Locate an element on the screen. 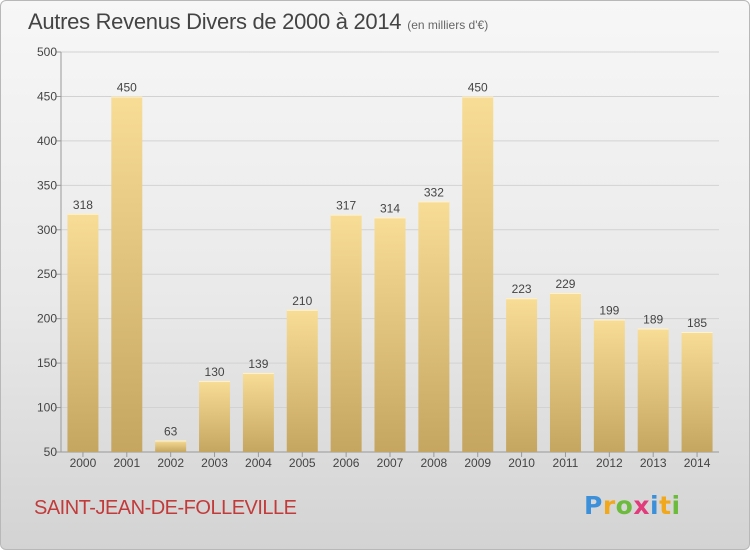 The width and height of the screenshot is (750, 550). bar-value-label: 199 is located at coordinates (609, 311).